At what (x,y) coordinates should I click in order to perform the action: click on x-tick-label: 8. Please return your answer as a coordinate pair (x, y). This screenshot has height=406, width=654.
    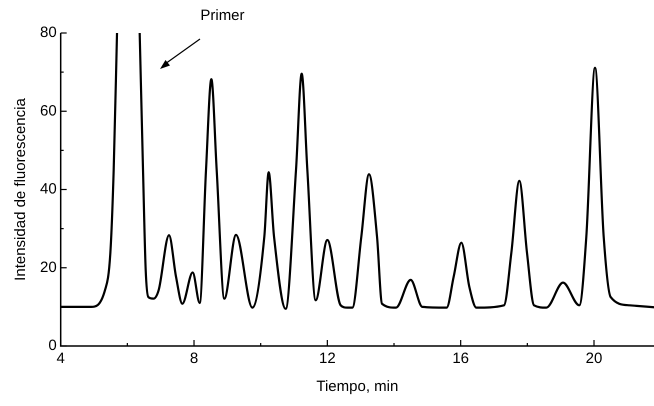
    Looking at the image, I should click on (194, 359).